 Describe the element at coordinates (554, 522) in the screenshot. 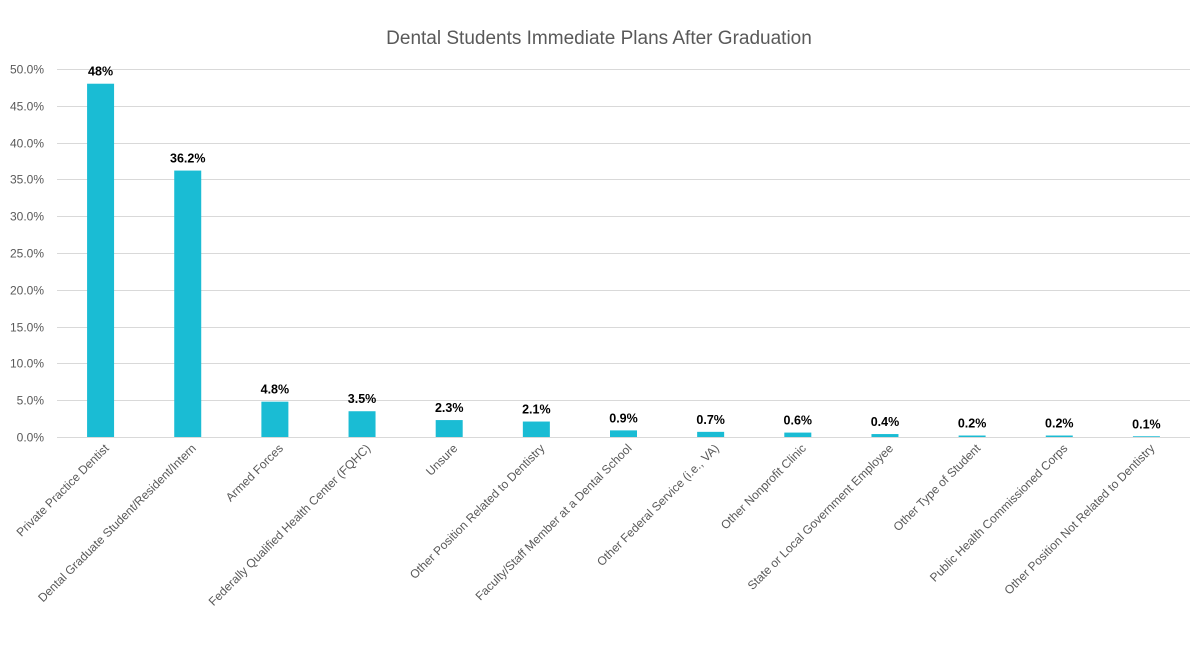

I see `x-category-label: Faculty/Staff Member at a Dental School` at that location.